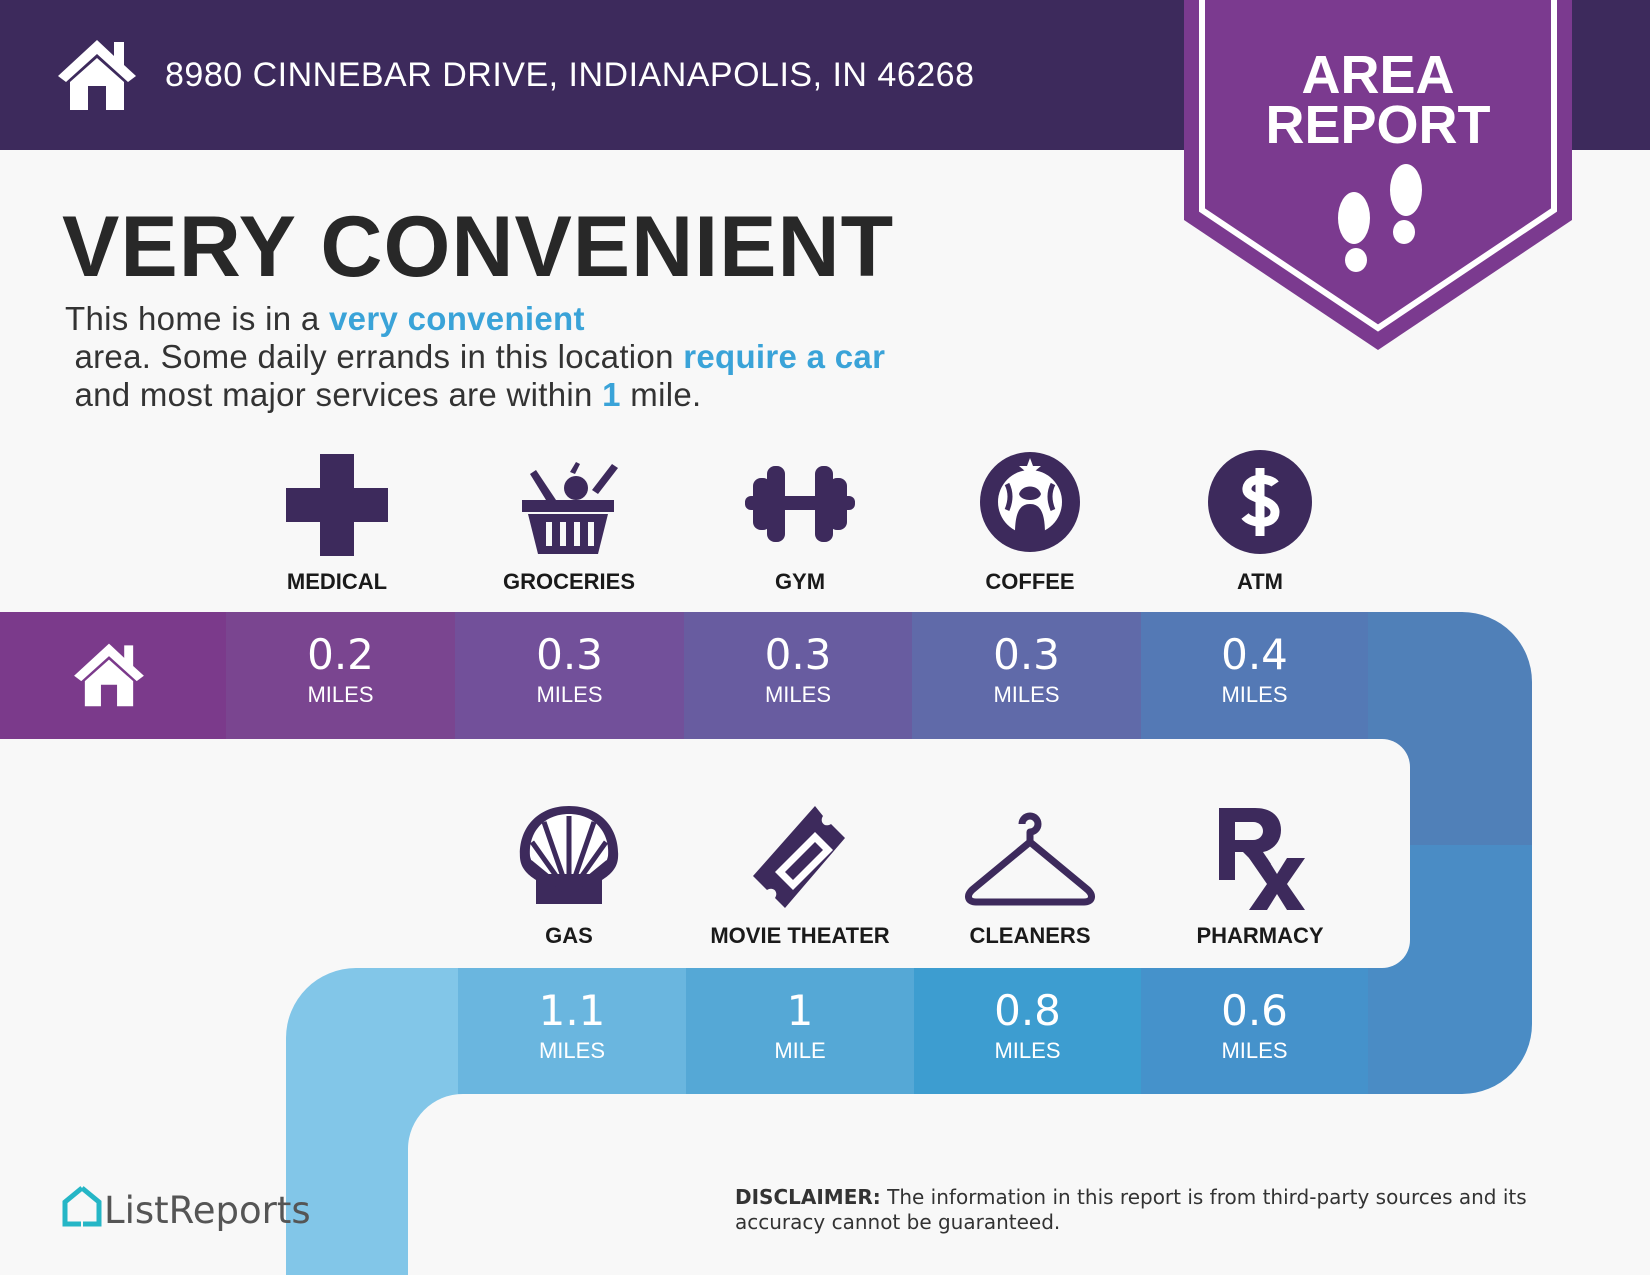 Image resolution: width=1650 pixels, height=1275 pixels. What do you see at coordinates (457, 318) in the screenshot?
I see `desc-highlight: very convenient` at bounding box center [457, 318].